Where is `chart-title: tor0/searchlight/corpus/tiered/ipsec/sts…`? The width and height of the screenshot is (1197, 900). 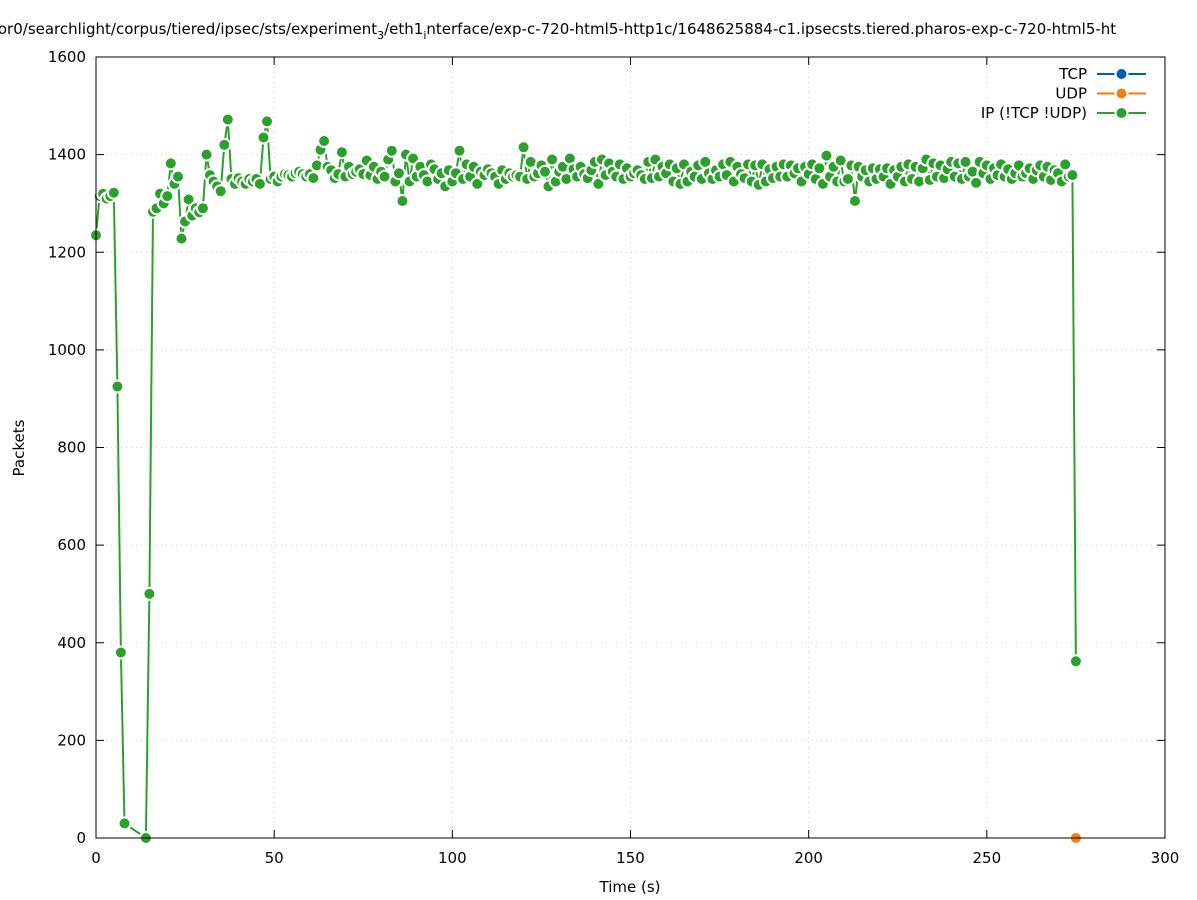 chart-title: tor0/searchlight/corpus/tiered/ipsec/sts… is located at coordinates (558, 31).